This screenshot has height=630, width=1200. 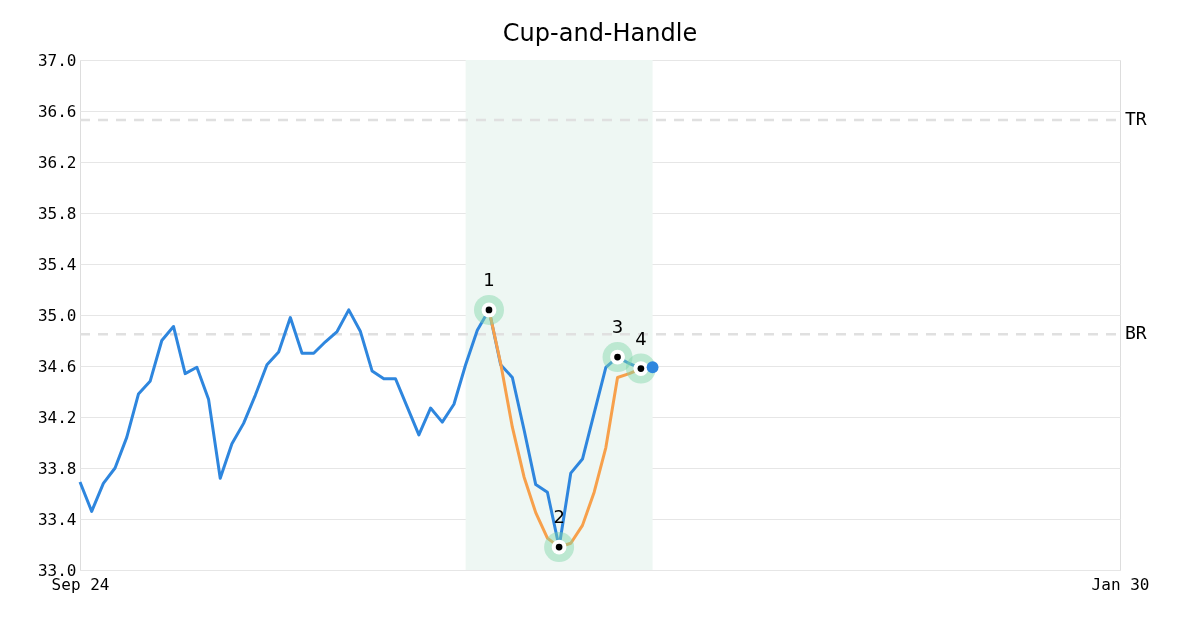 I want to click on y-tick-label: 33.4, so click(x=57, y=519).